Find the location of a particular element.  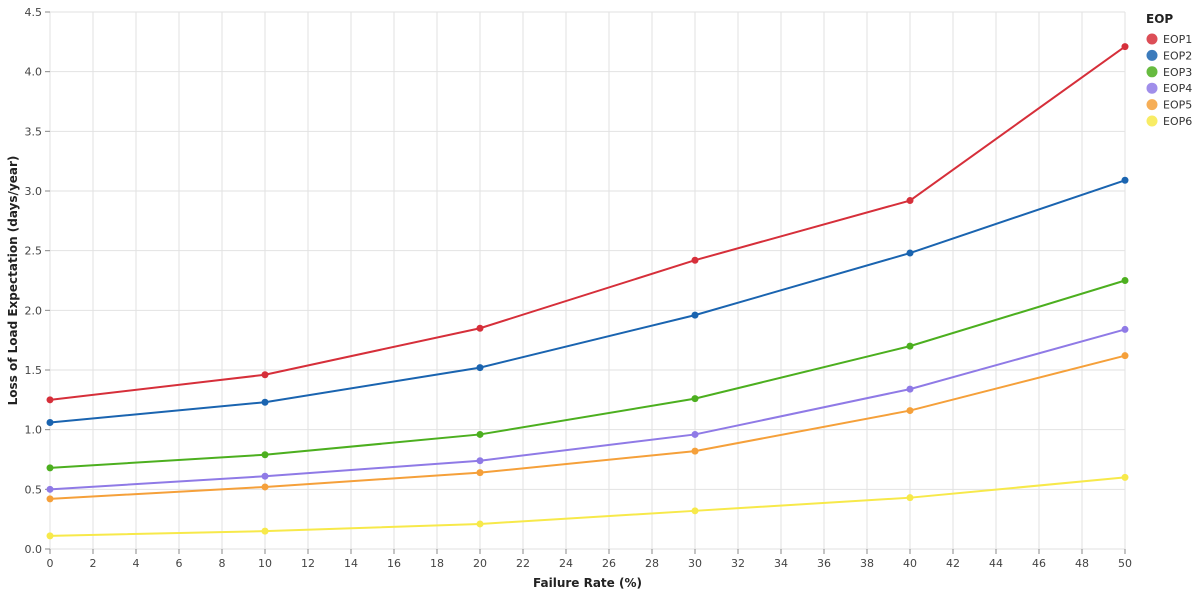

legend-item: EOP2 is located at coordinates (1169, 55).